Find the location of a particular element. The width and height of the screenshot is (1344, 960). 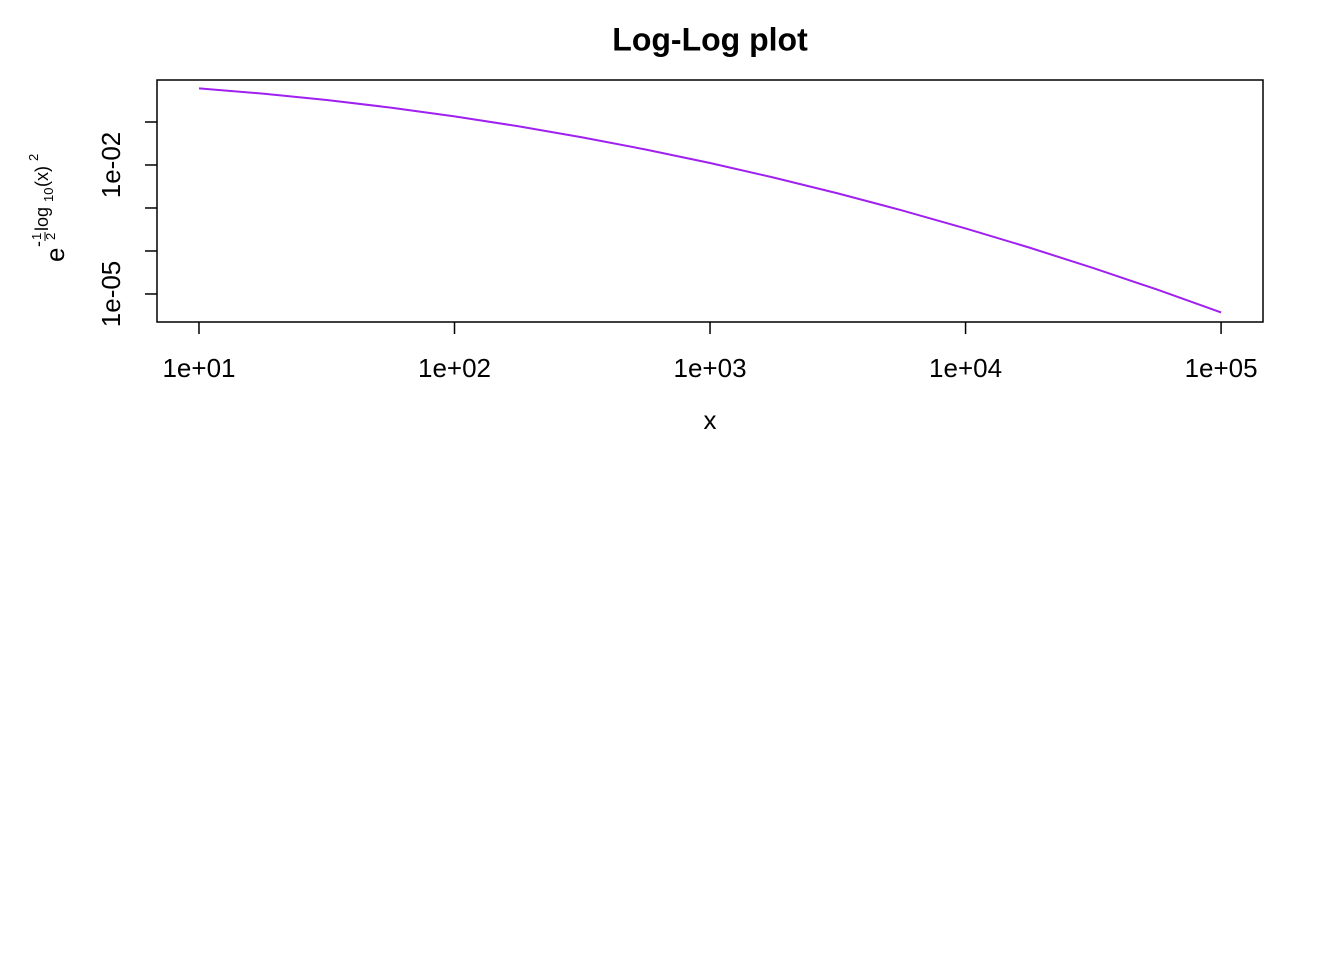

chart-title: Log-Log plot is located at coordinates (710, 39).